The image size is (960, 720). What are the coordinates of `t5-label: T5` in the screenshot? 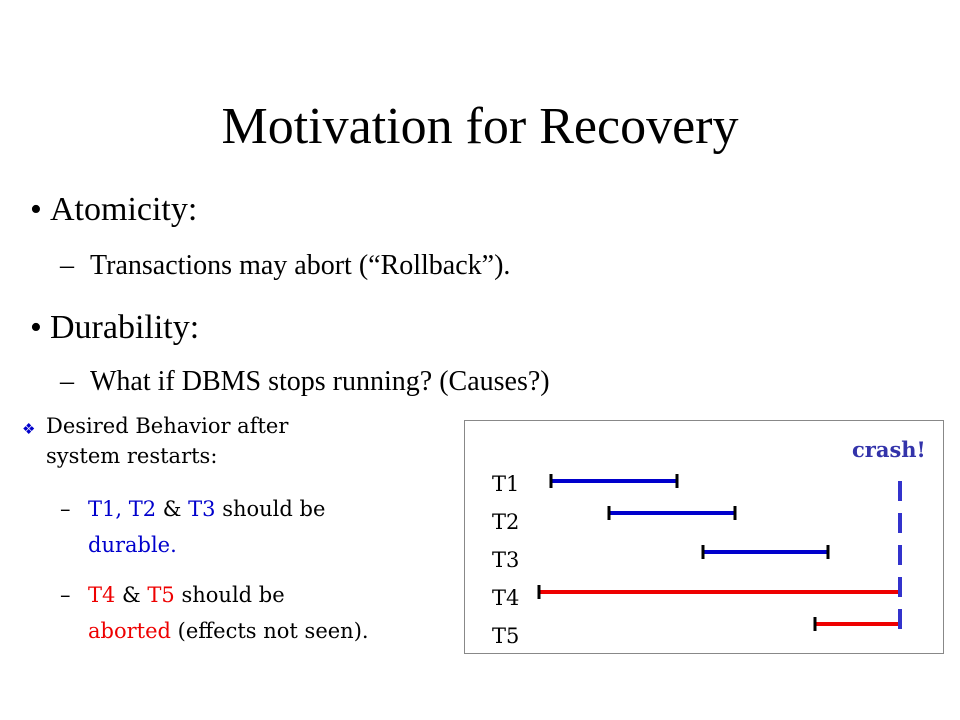 It's located at (161, 595).